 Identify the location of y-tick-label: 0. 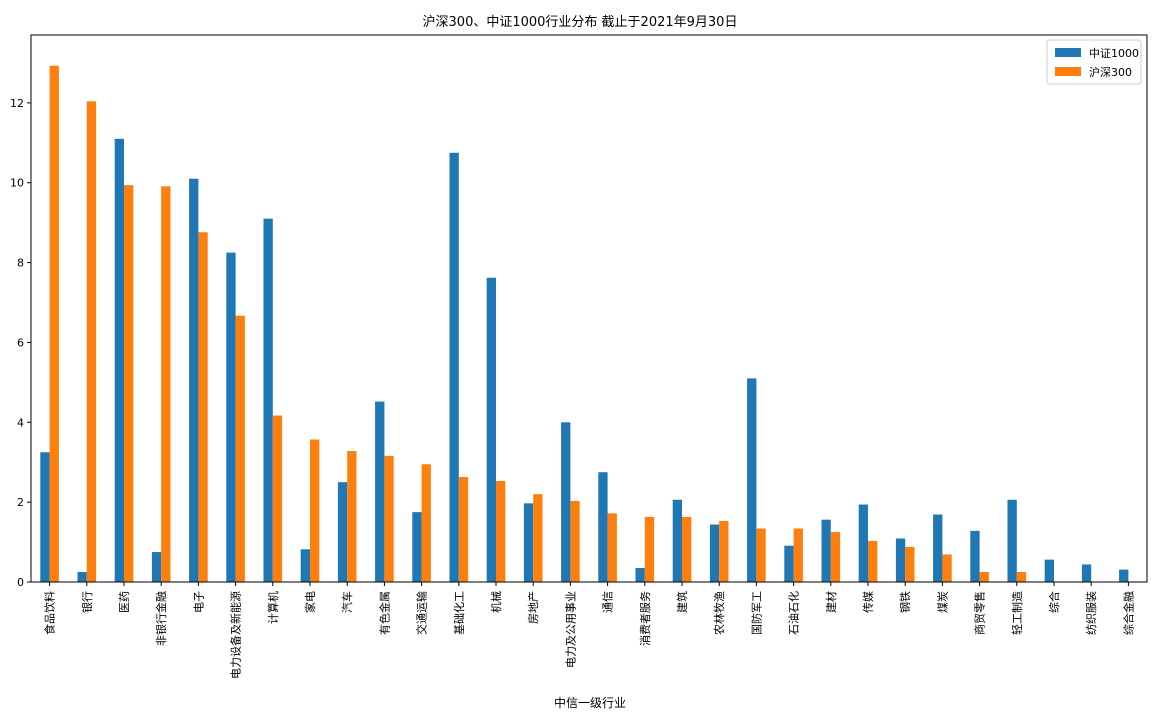
(20, 582).